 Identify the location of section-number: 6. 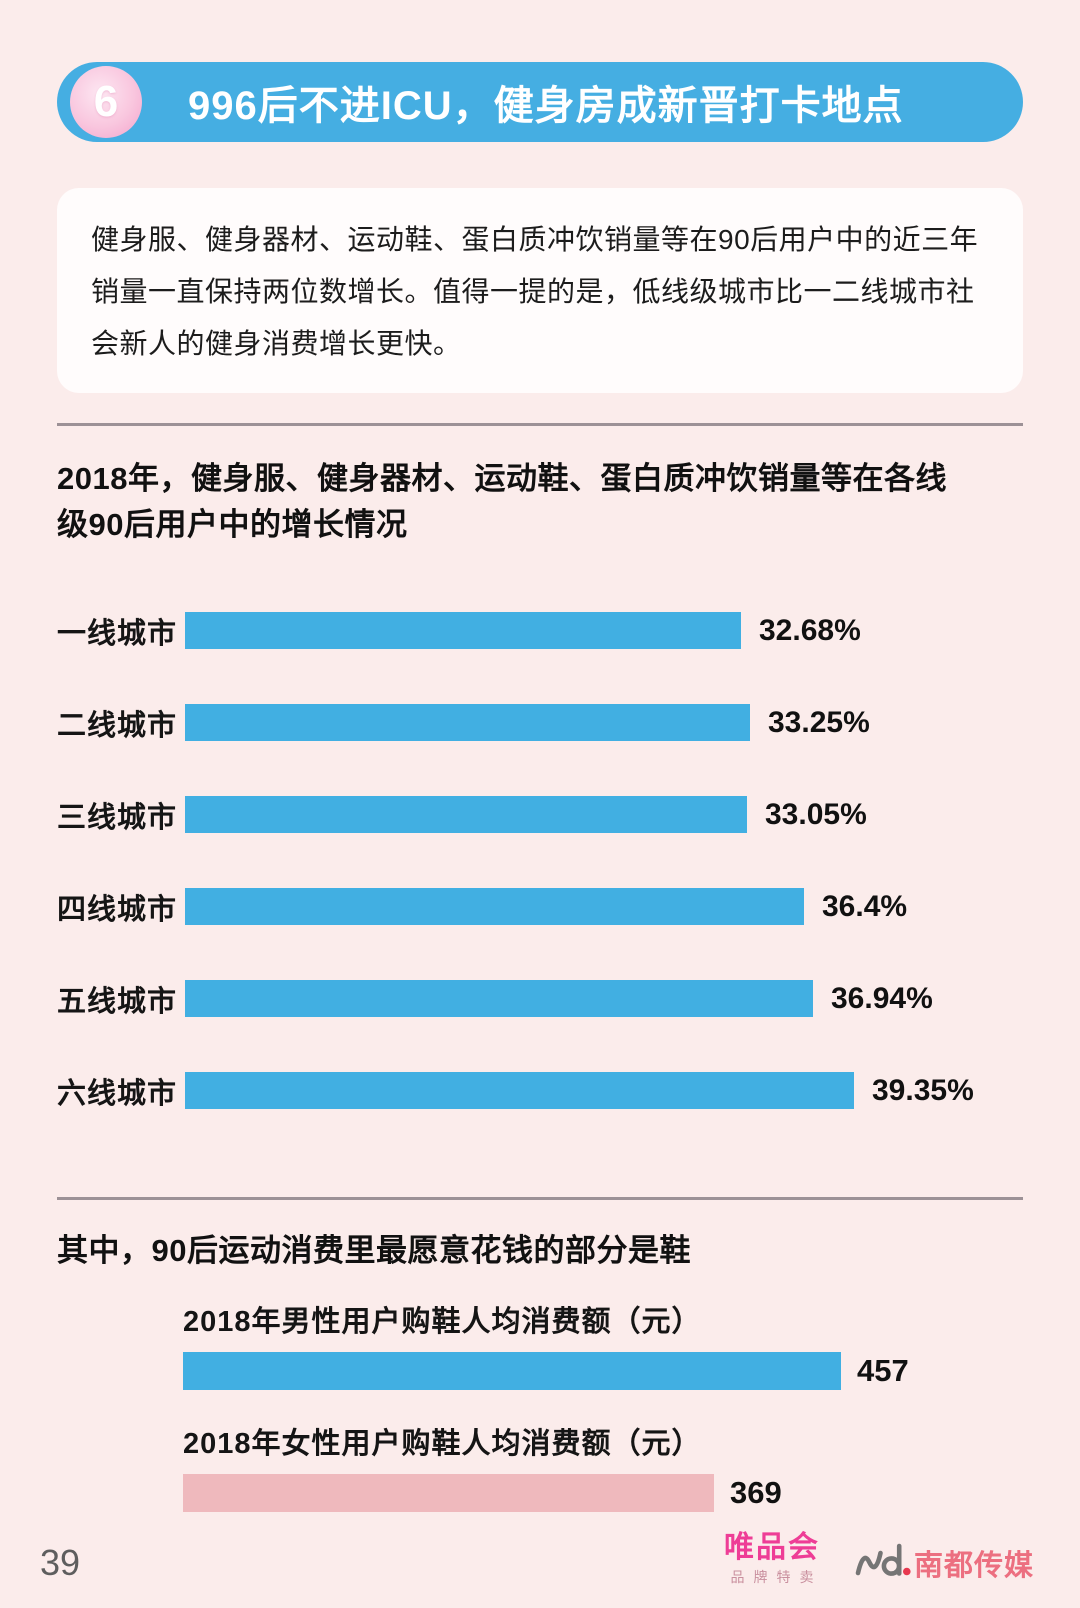
(106, 101).